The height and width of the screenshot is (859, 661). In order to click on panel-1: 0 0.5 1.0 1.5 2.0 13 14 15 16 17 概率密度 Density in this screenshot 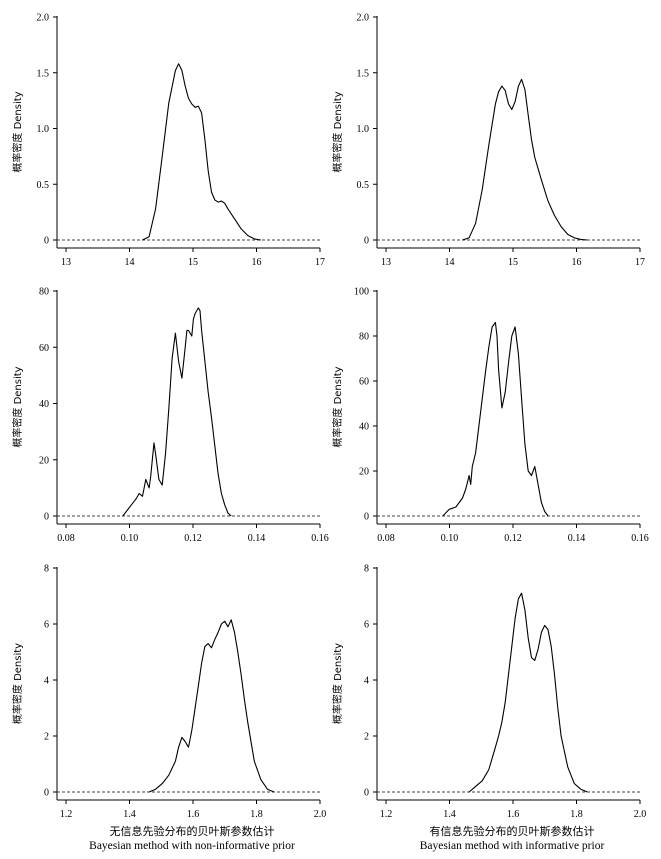, I will do `click(168, 141)`.